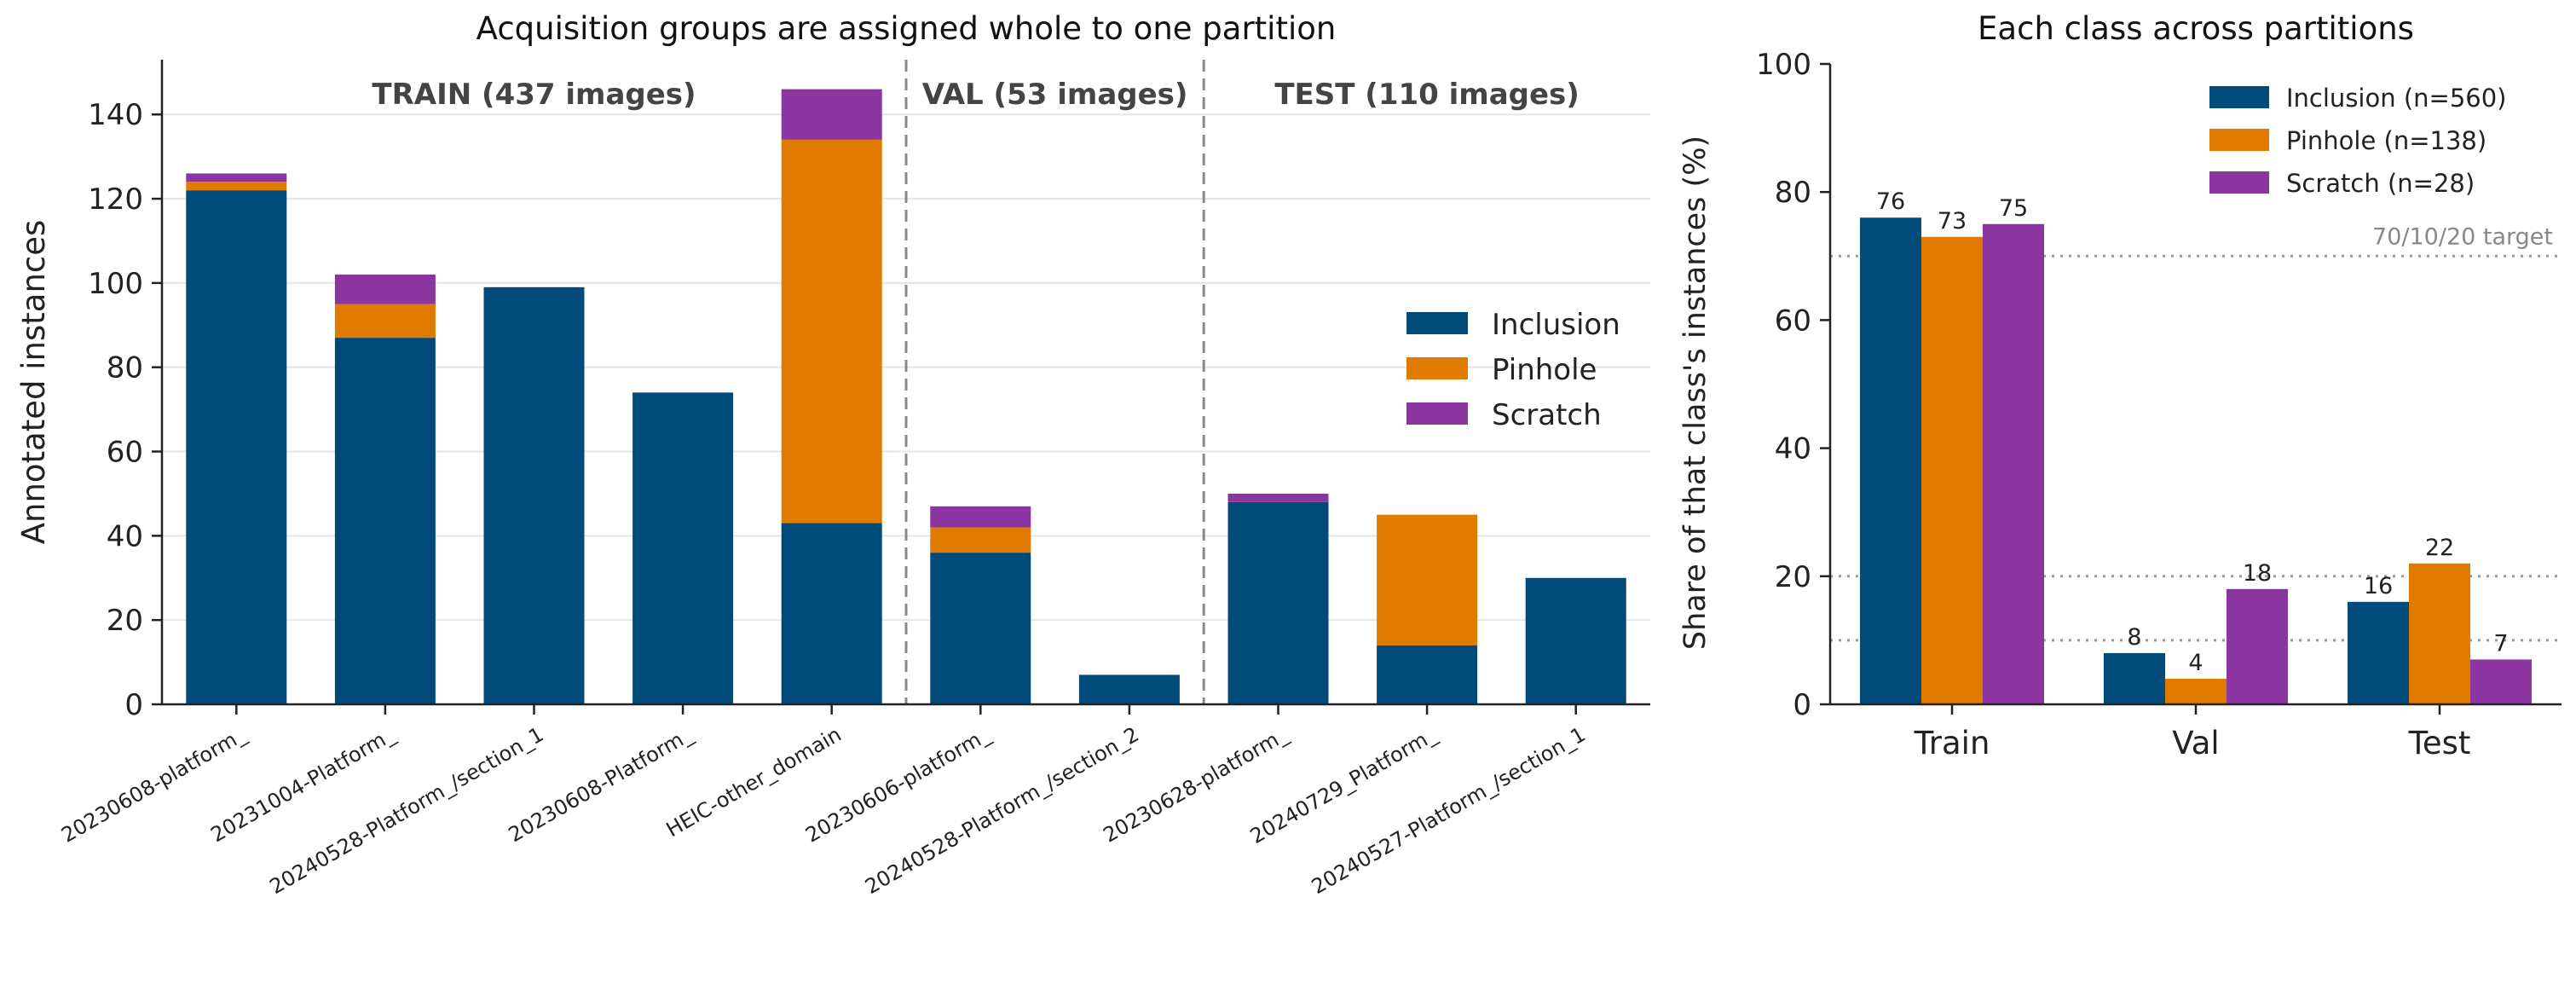 The height and width of the screenshot is (984, 2576). I want to click on bar-value-label: 76, so click(1890, 202).